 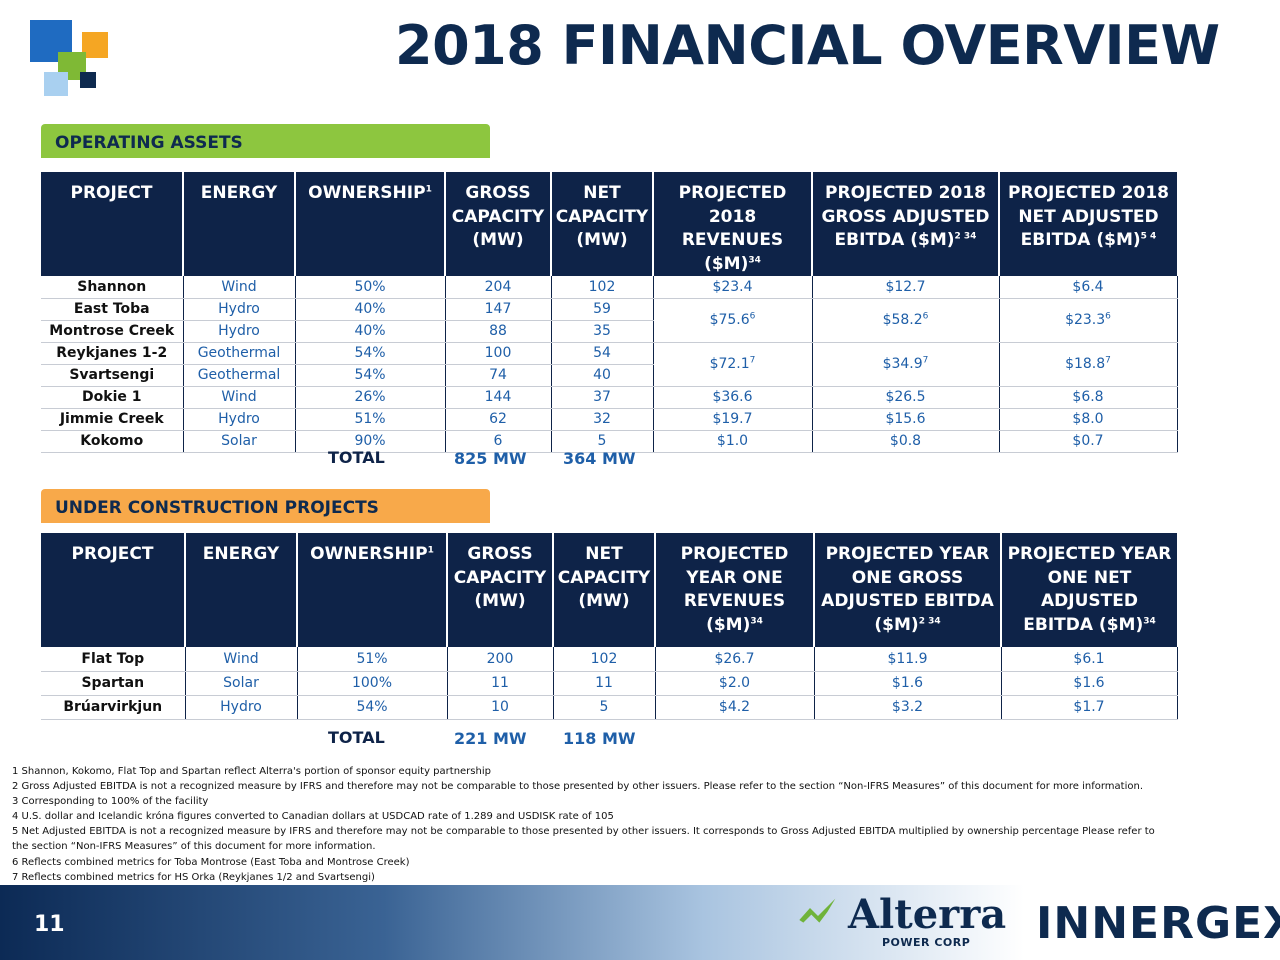 I want to click on net-capacity-value: 40, so click(x=601, y=375).